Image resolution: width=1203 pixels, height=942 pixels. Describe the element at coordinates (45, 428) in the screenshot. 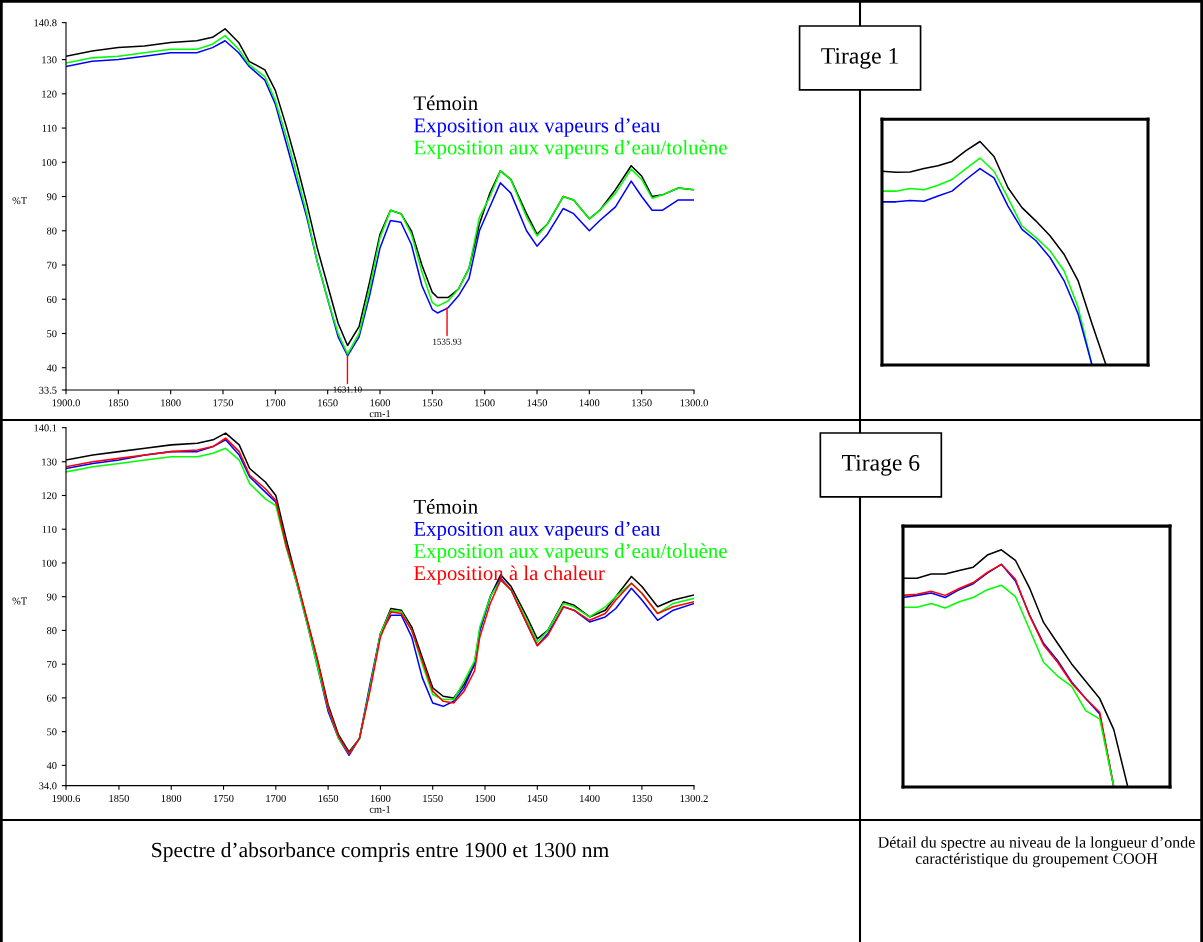

I see `y-tick-label: 140.1` at that location.